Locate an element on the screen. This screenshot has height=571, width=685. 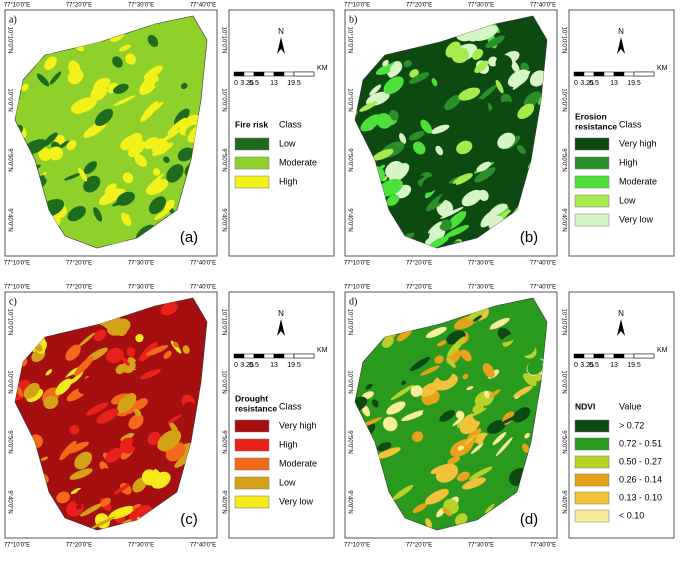
panel-tag: a) is located at coordinates (13, 19).